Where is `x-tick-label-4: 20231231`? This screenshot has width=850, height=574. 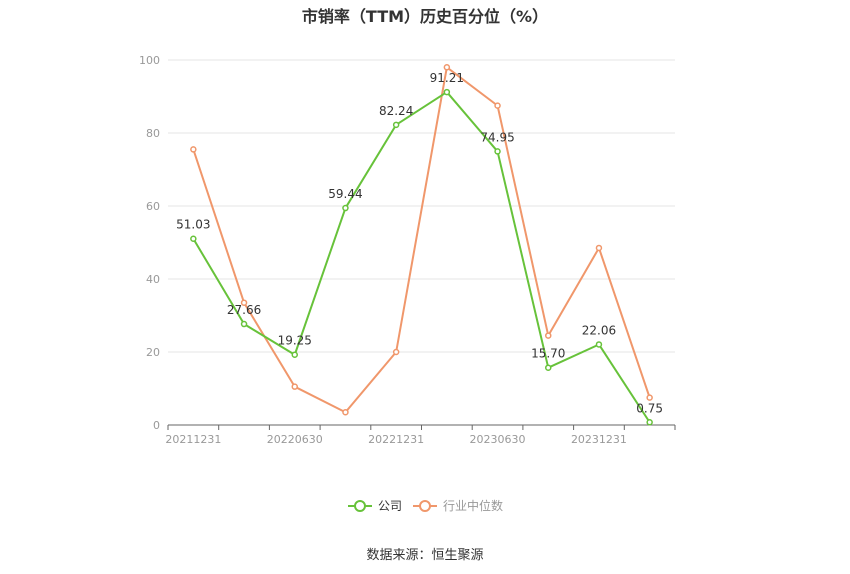 x-tick-label-4: 20231231 is located at coordinates (599, 439).